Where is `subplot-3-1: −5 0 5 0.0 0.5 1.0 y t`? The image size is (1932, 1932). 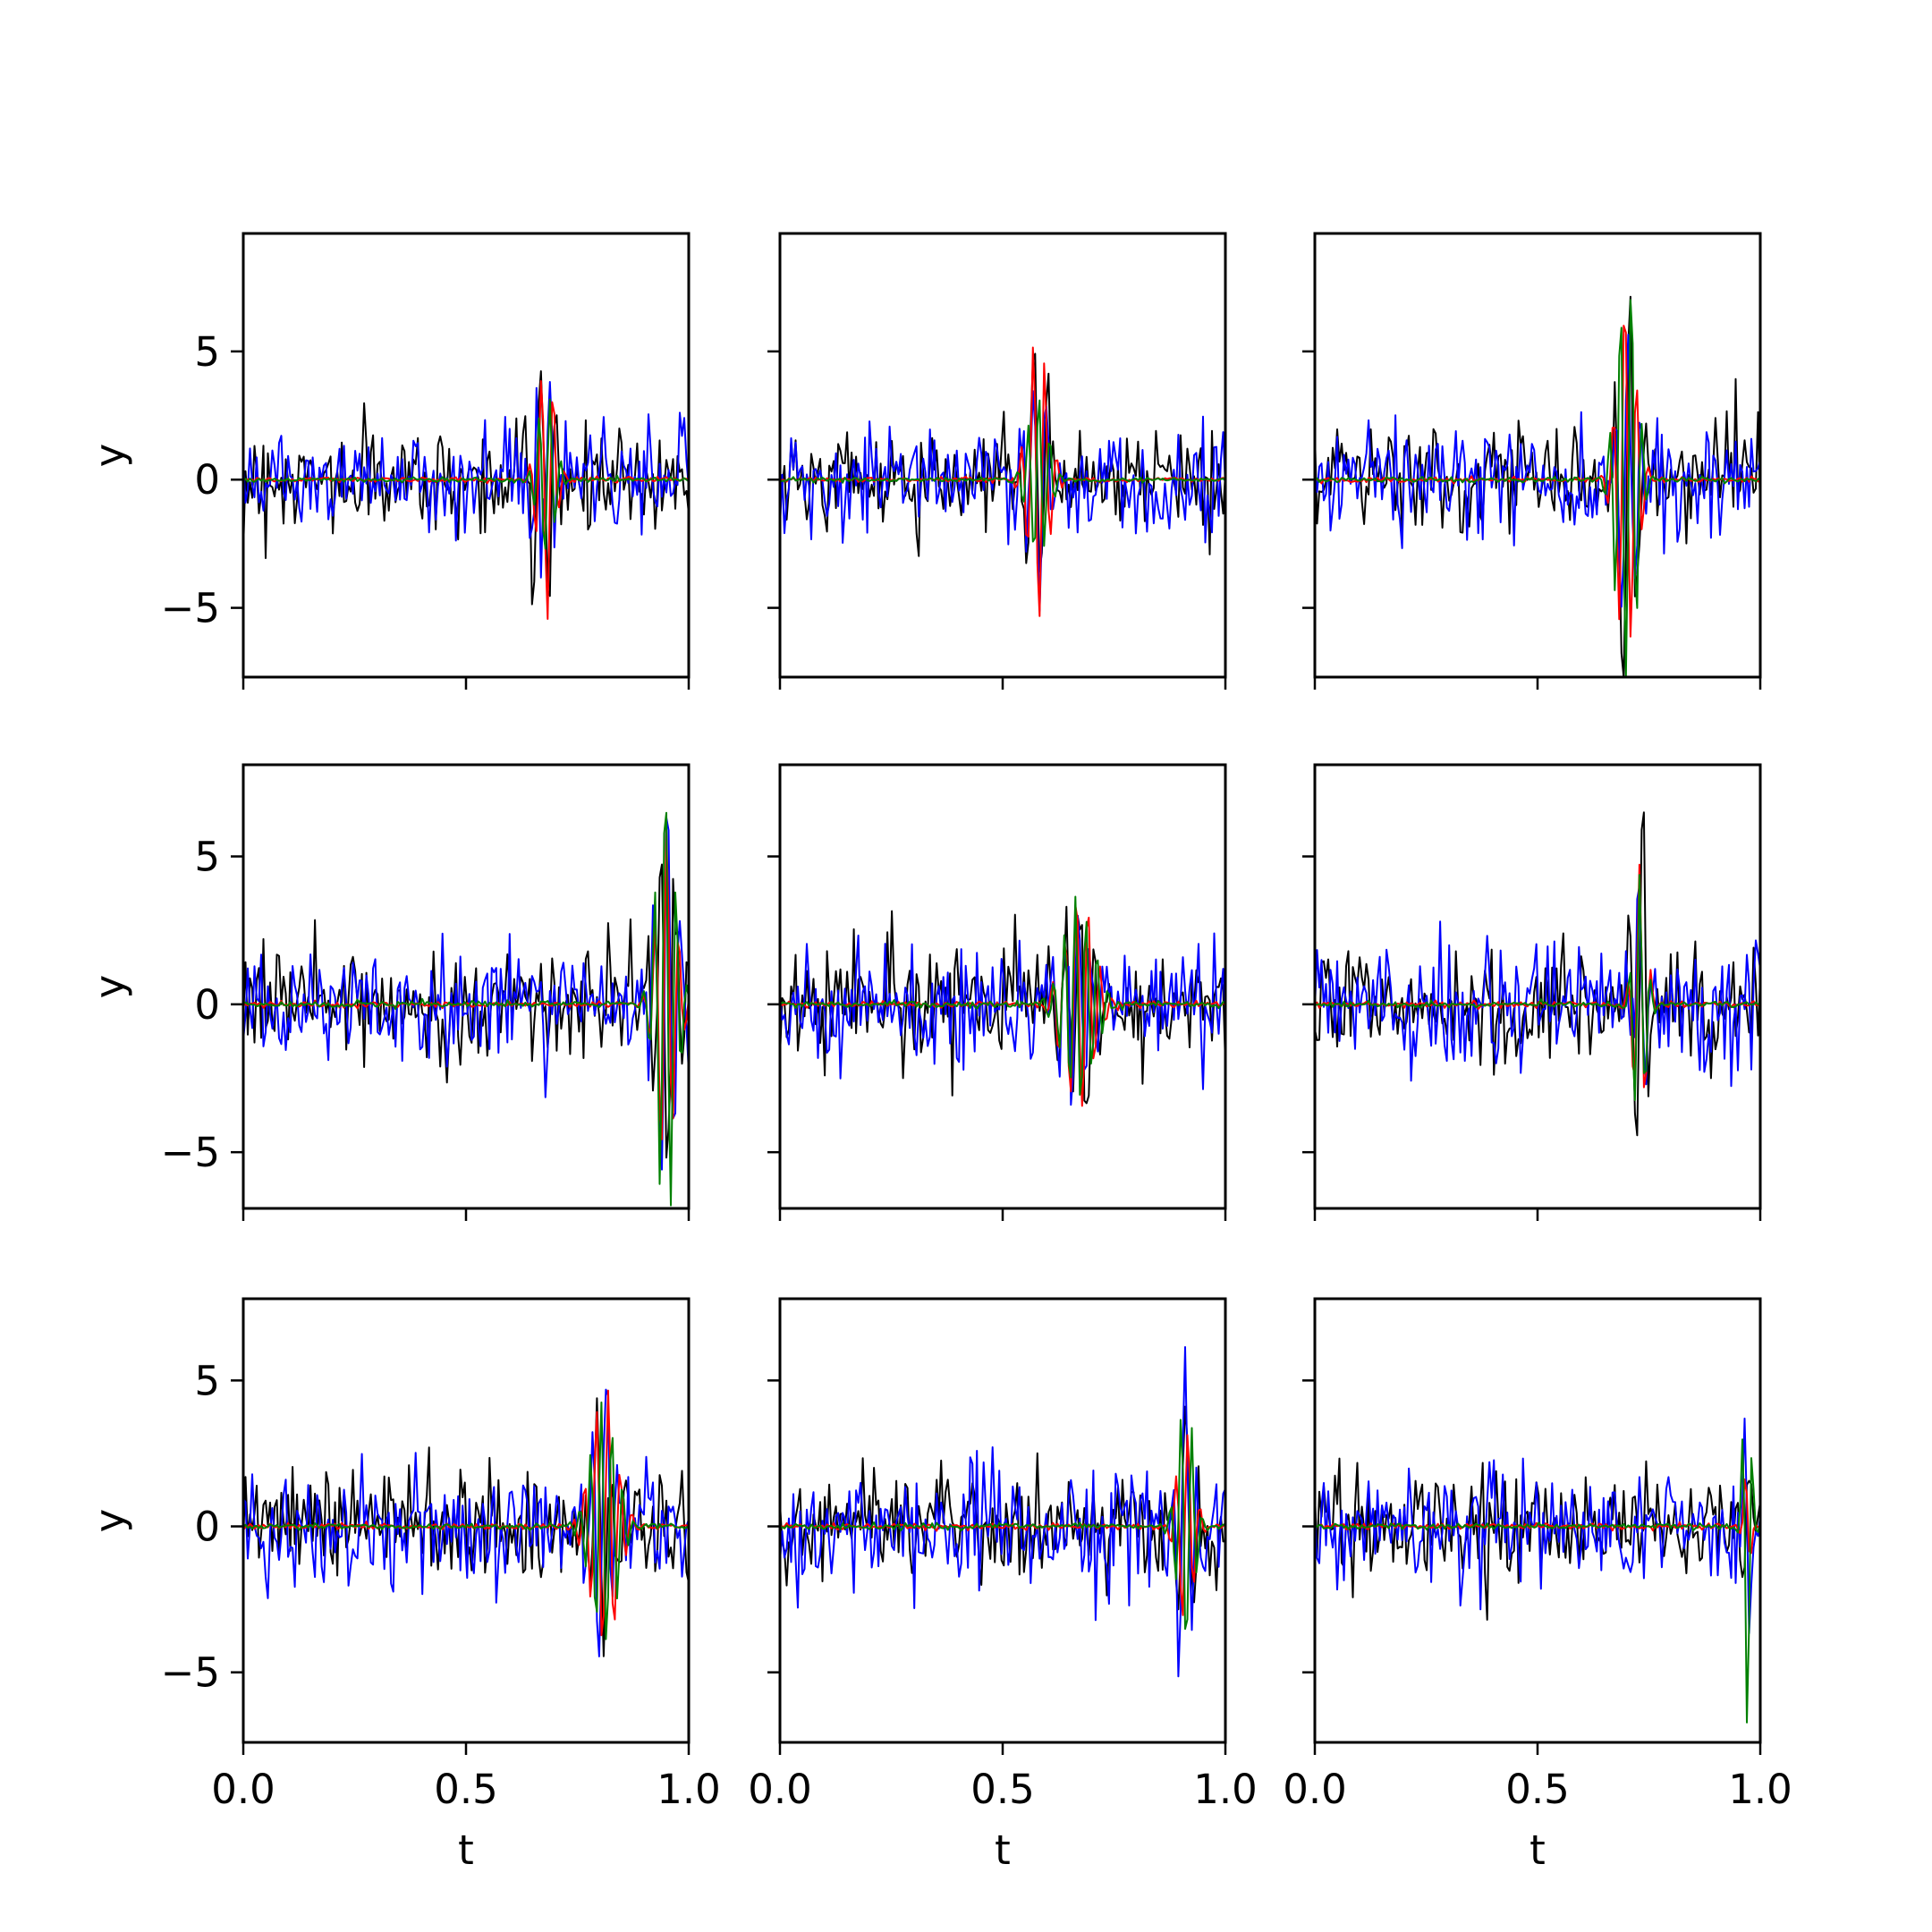
subplot-3-1: −5 0 5 0.0 0.5 1.0 y t is located at coordinates (403, 1585).